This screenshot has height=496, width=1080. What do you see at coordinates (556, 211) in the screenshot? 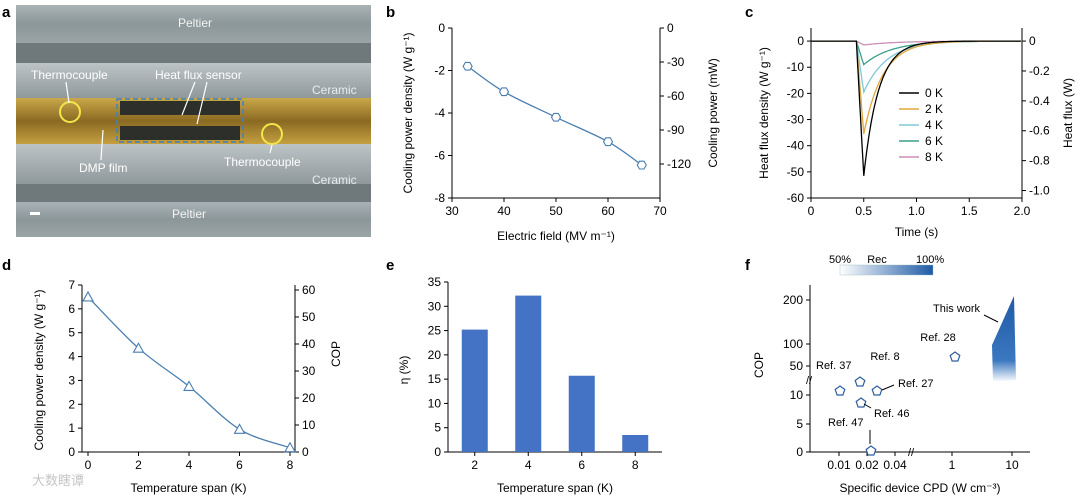
I see `b-x-tick-label: 50` at bounding box center [556, 211].